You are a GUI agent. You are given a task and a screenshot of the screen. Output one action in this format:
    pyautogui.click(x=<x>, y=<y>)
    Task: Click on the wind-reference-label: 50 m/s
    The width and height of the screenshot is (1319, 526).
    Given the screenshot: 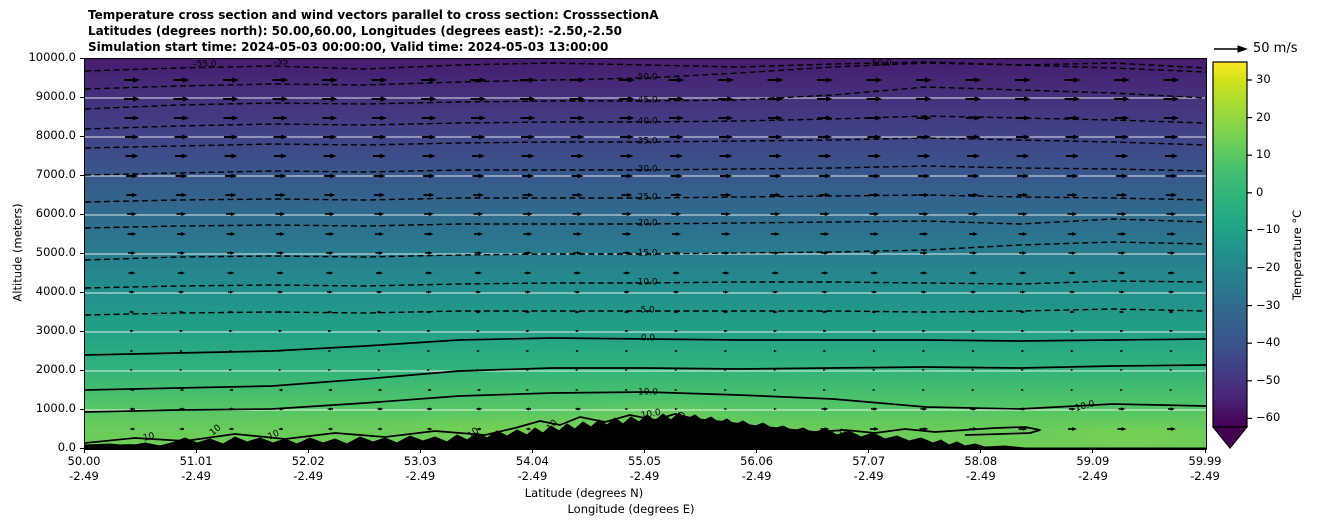 What is the action you would take?
    pyautogui.click(x=1275, y=48)
    